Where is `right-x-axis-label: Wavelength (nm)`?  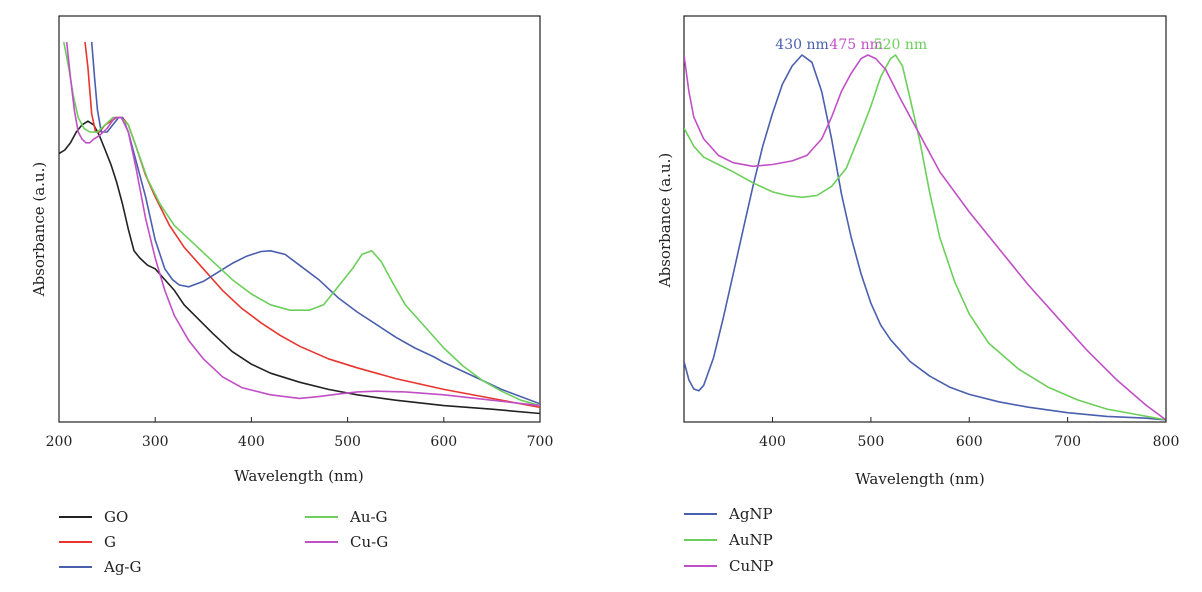
right-x-axis-label: Wavelength (nm) is located at coordinates (919, 479).